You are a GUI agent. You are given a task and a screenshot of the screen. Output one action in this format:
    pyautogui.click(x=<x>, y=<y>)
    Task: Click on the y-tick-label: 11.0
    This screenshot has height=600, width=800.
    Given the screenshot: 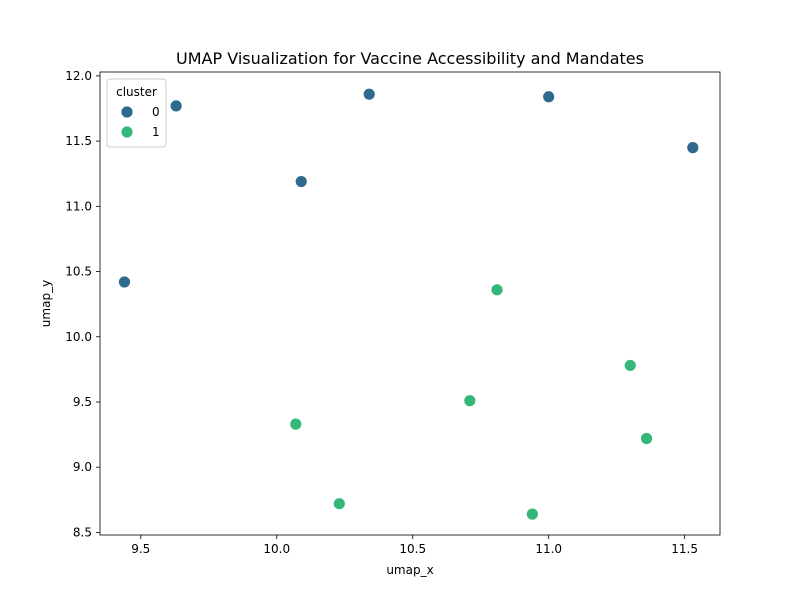 What is the action you would take?
    pyautogui.click(x=78, y=206)
    